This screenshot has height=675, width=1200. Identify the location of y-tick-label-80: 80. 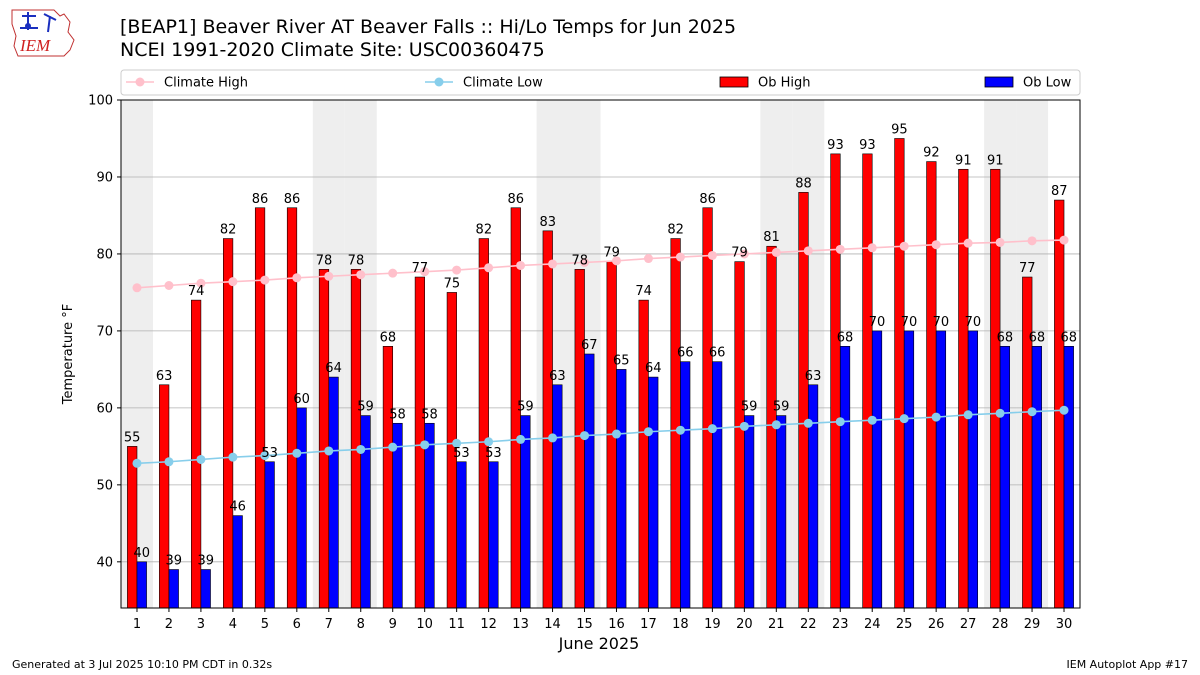
(104, 254).